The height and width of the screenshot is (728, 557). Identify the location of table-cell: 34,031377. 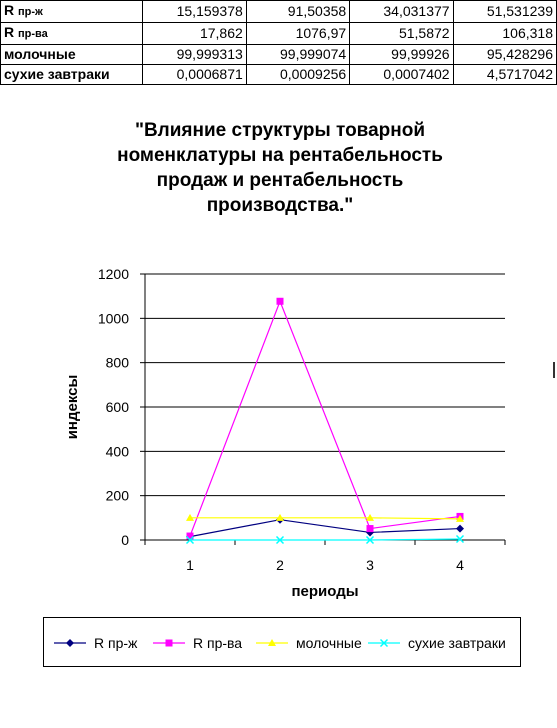
(401, 11).